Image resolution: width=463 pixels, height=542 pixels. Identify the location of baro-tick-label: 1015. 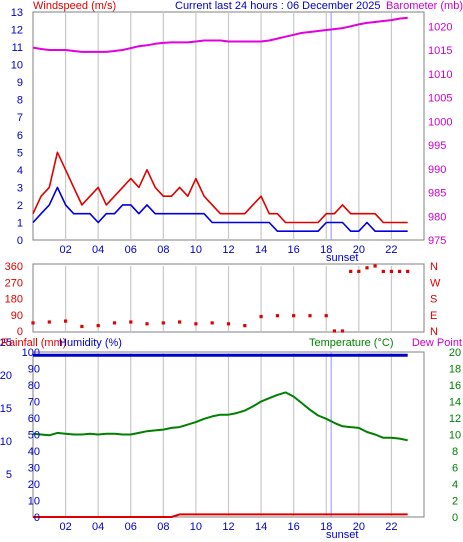
(440, 51).